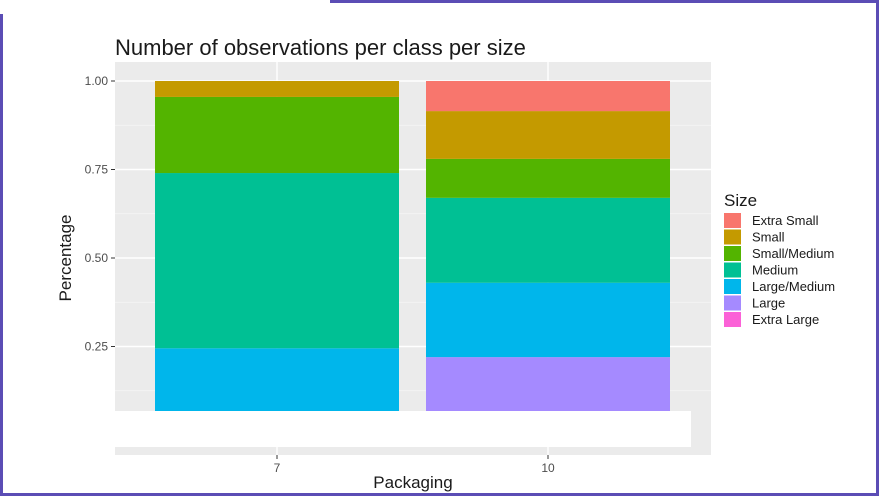  I want to click on cropped-header-strip, so click(165, 7).